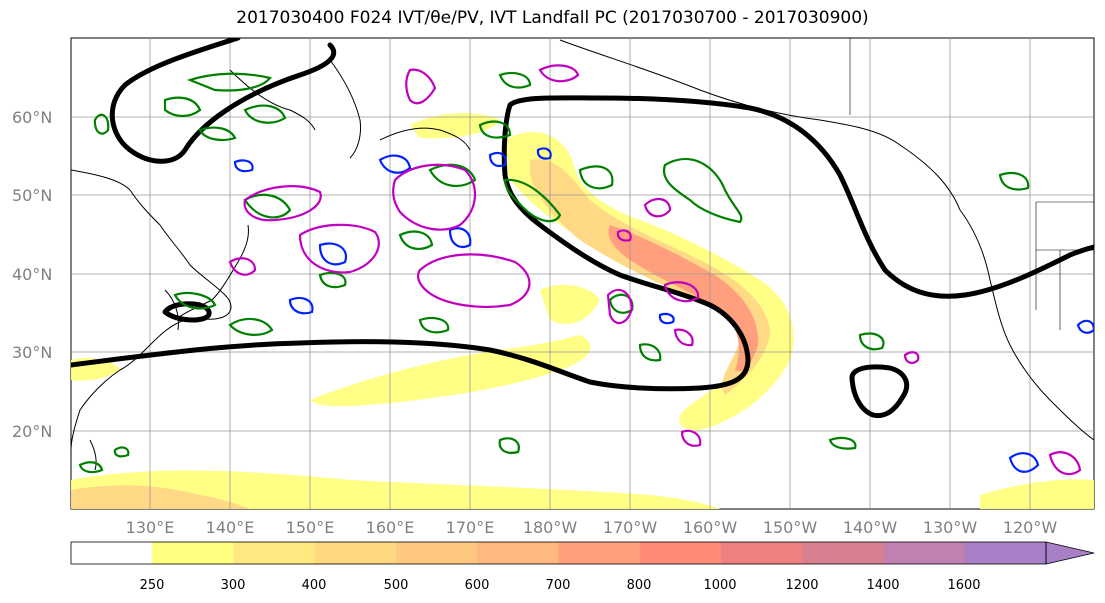 This screenshot has height=603, width=1105. I want to click on colorbar-frame, so click(558, 553).